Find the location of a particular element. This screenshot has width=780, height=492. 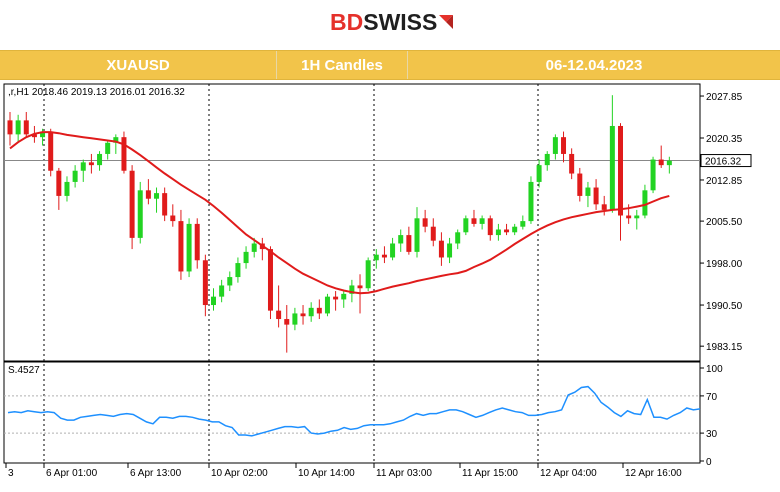

x-tick-label: 11 Apr 15:00 is located at coordinates (490, 473).